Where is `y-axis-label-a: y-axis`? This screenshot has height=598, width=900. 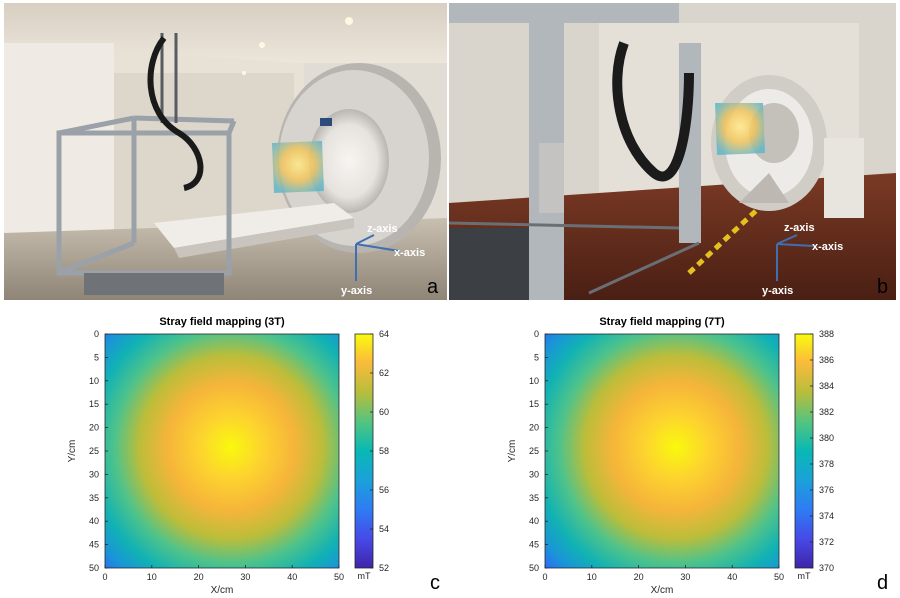
y-axis-label-a: y-axis is located at coordinates (356, 291).